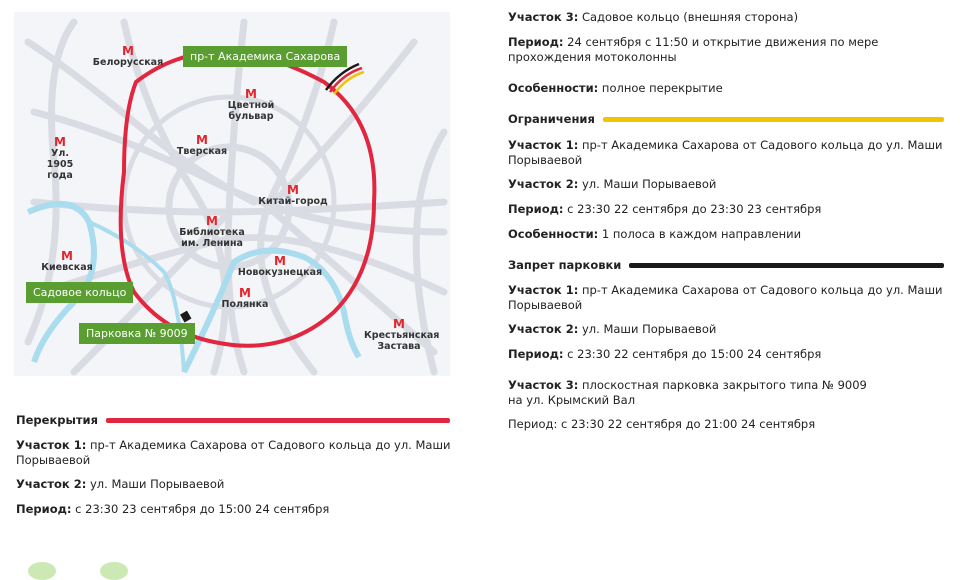  Describe the element at coordinates (60, 158) in the screenshot. I see `station-1905: М Ул. 1905 года` at that location.